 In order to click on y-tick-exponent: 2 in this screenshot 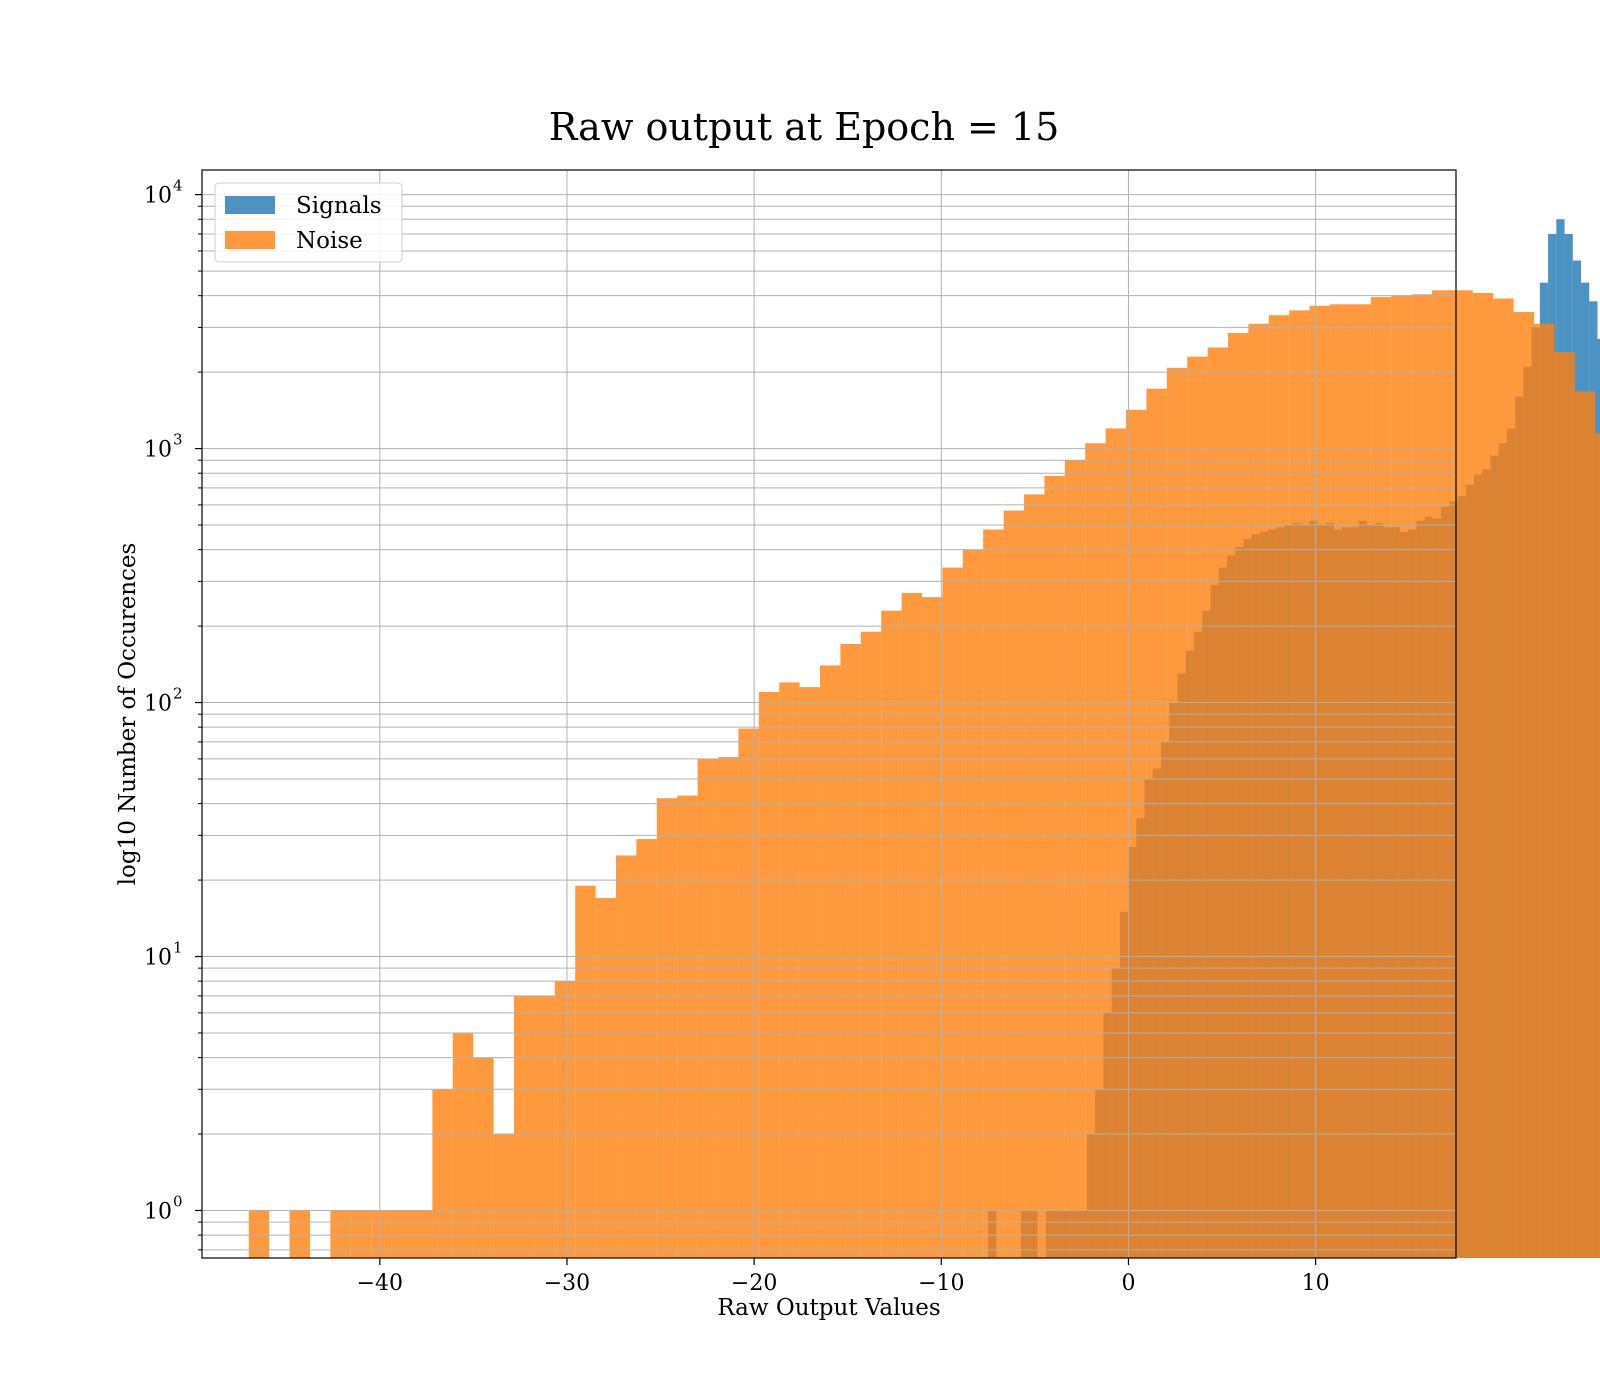, I will do `click(178, 694)`.